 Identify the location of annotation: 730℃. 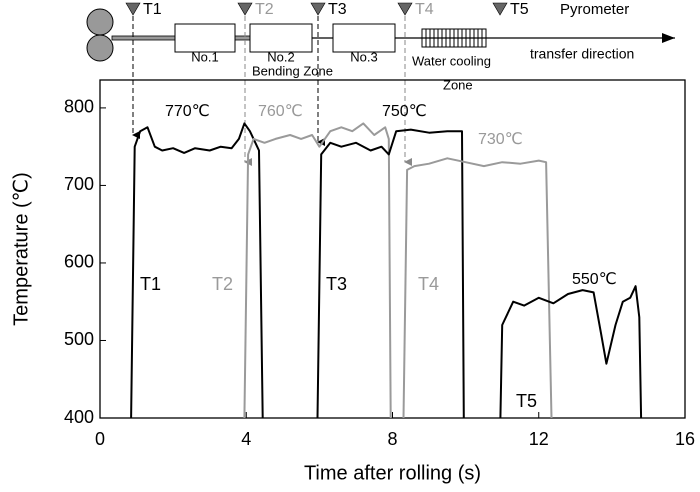
(500, 139).